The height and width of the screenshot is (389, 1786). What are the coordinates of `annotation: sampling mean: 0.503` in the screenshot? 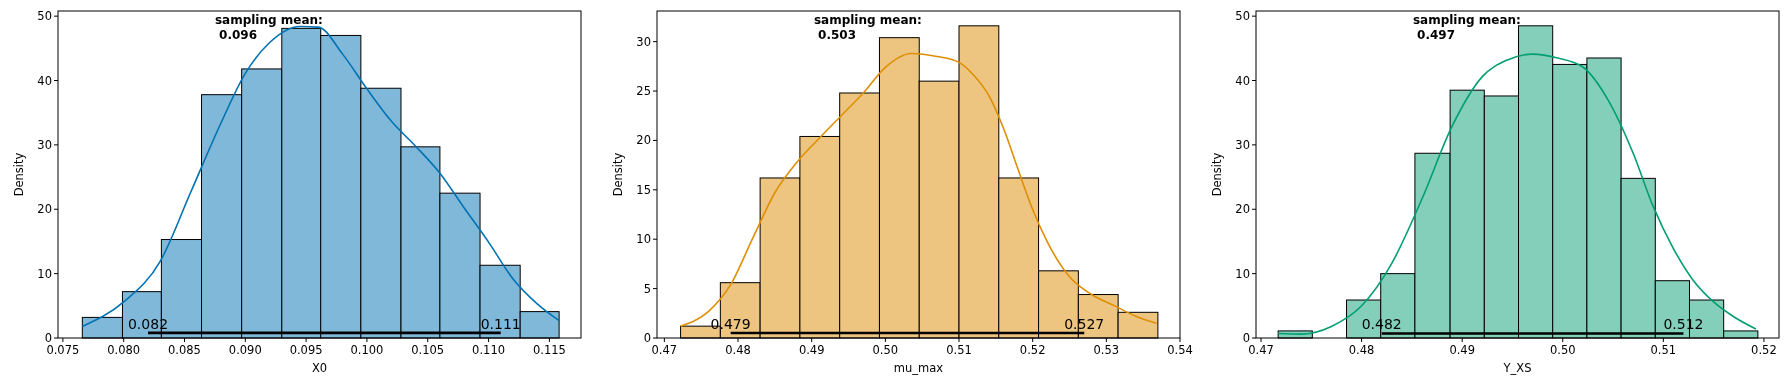 It's located at (867, 27).